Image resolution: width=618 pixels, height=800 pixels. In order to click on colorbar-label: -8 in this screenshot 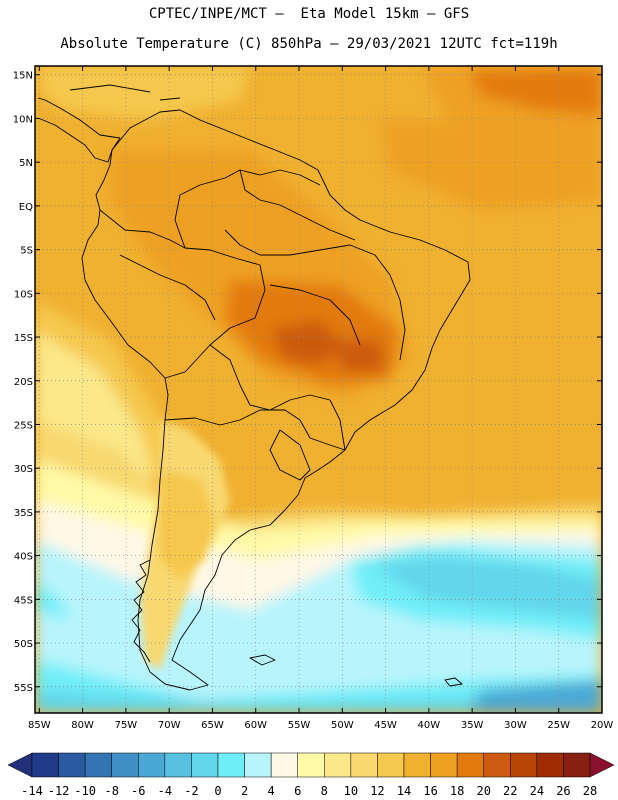, I will do `click(111, 791)`.